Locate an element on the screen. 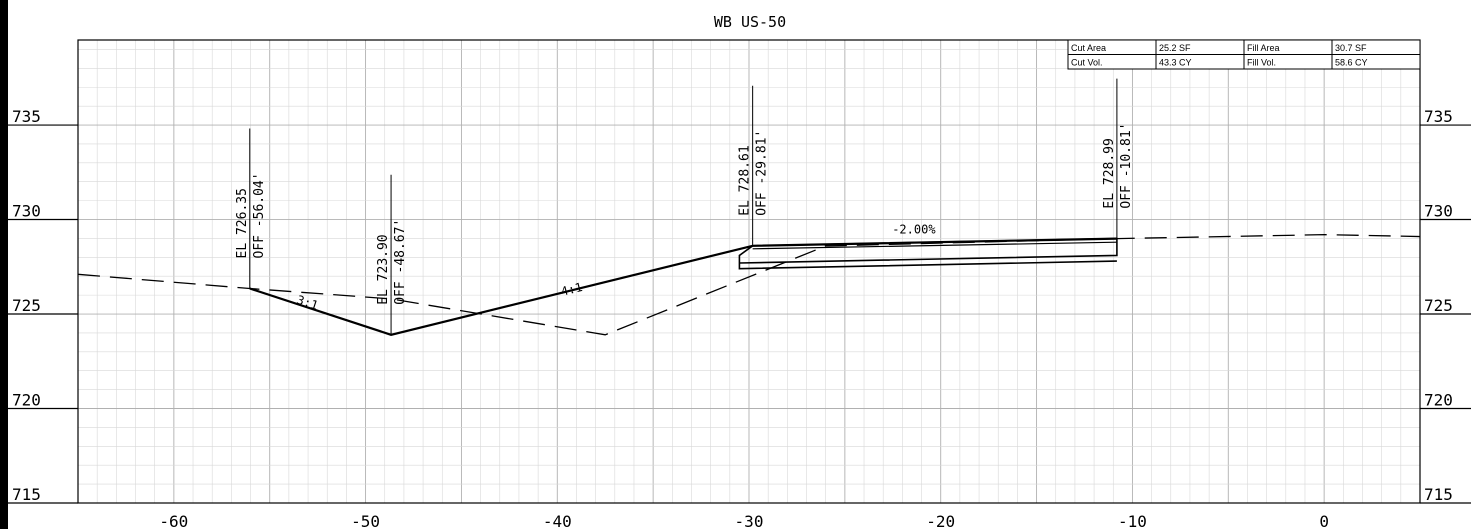 Image resolution: width=1471 pixels, height=529 pixels. x-tick-label: -50 is located at coordinates (365, 520).